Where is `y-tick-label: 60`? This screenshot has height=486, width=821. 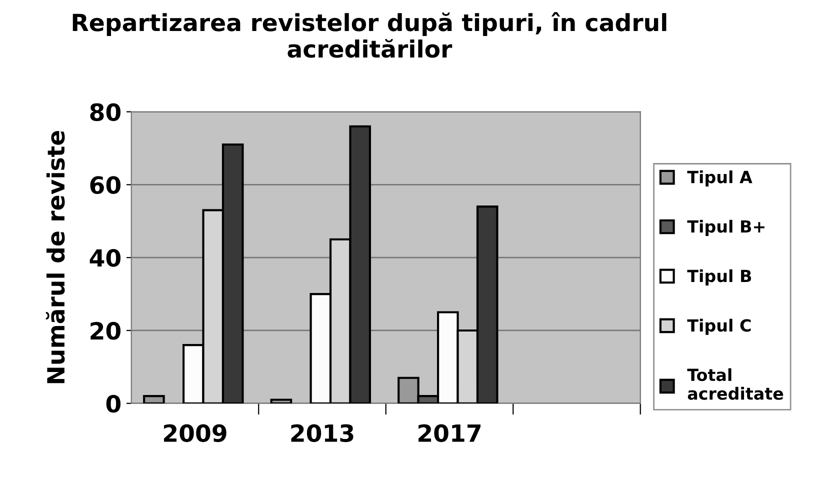
y-tick-label: 60 is located at coordinates (105, 185).